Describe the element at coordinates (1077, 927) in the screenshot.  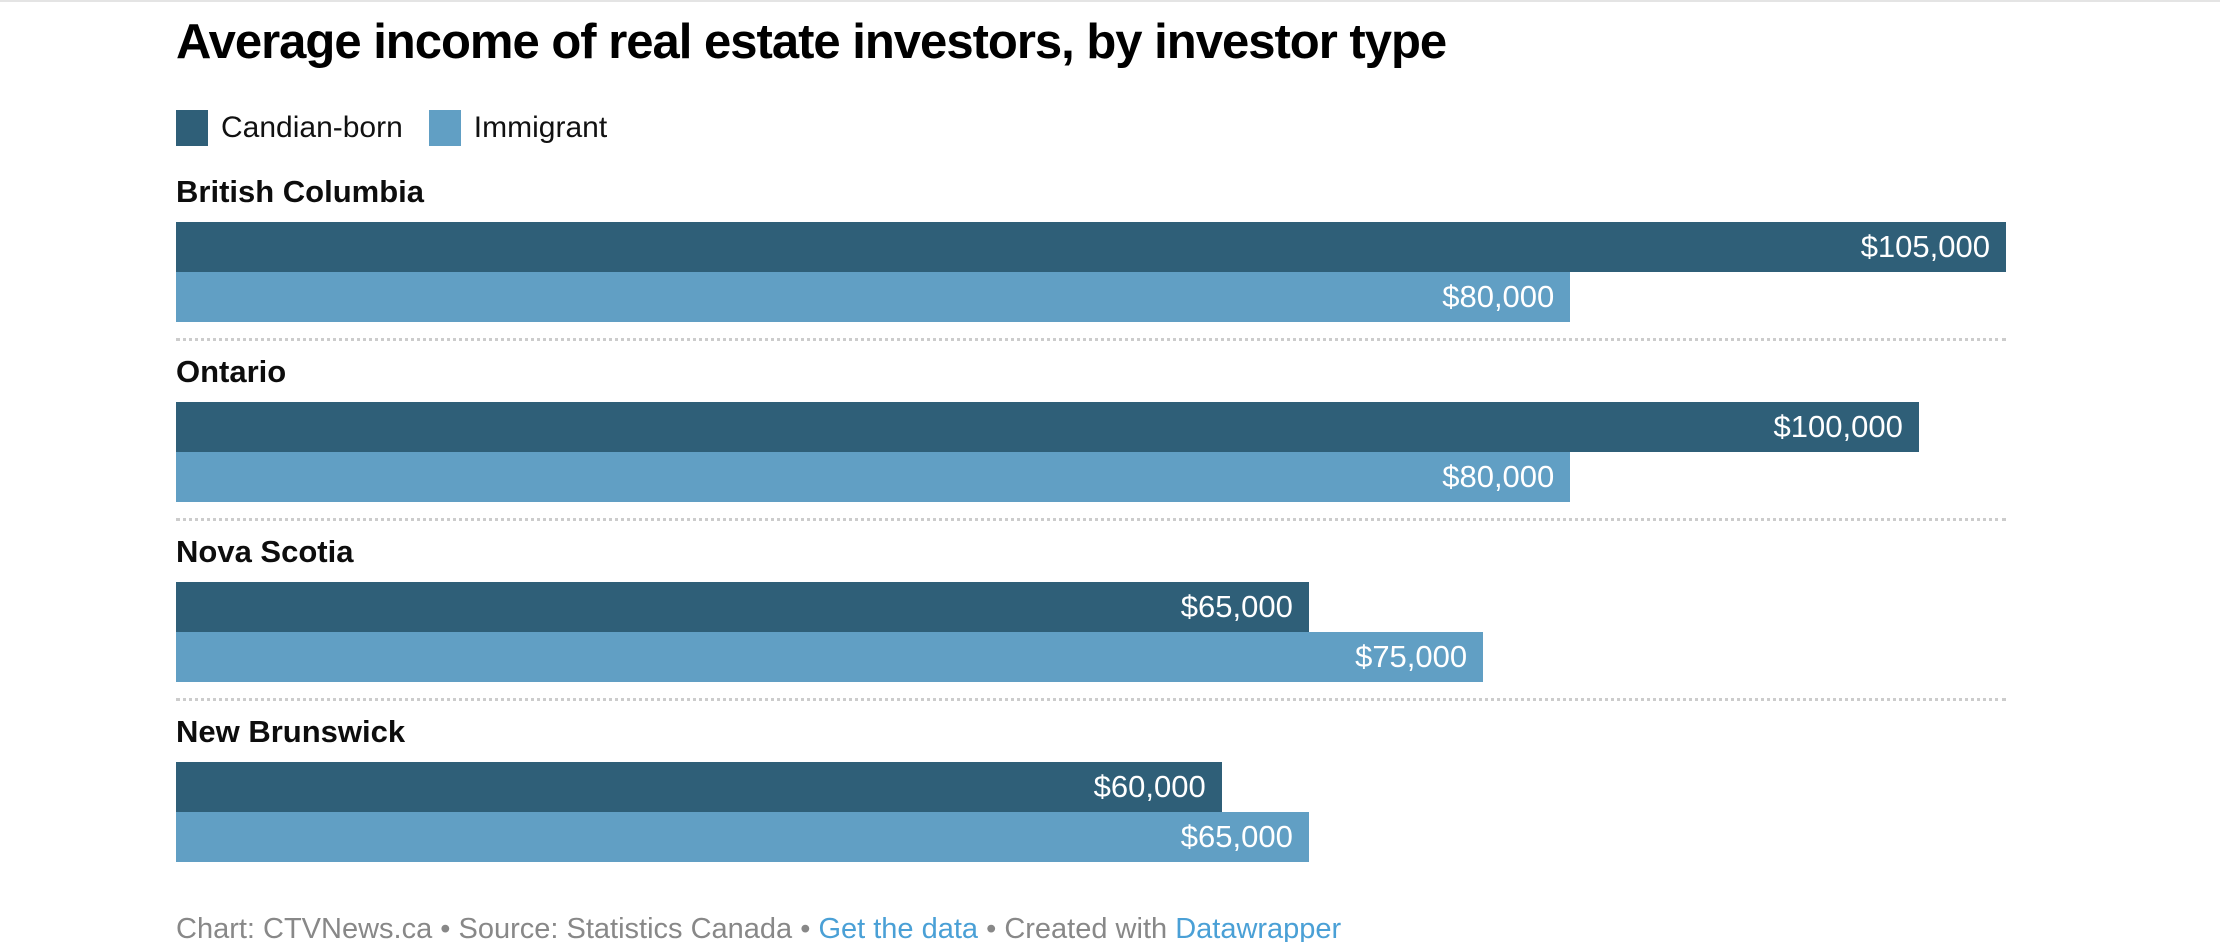
I see `footer-created-with-text: • Created with` at that location.